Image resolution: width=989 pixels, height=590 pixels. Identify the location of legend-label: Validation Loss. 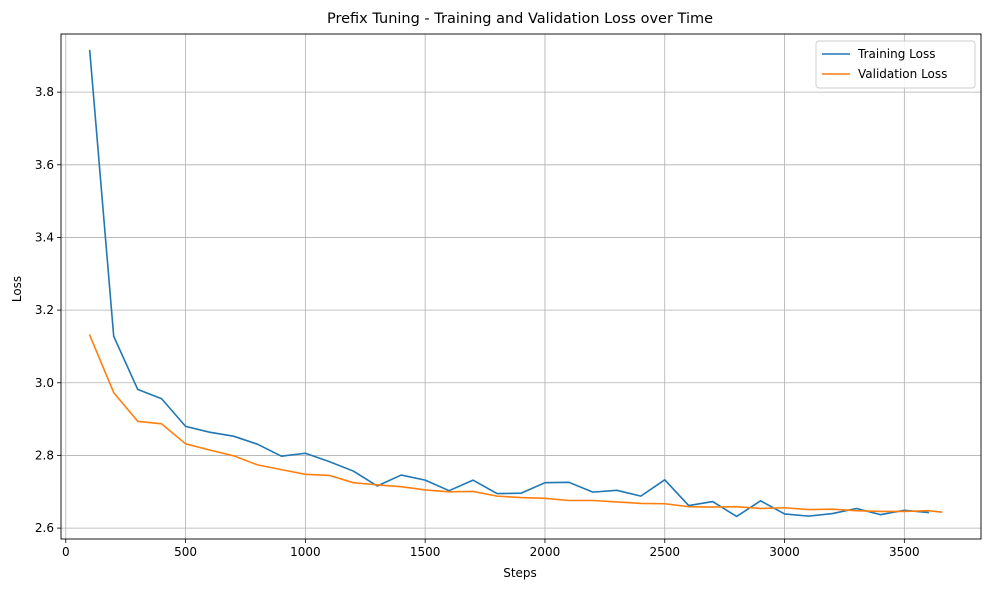
(902, 74).